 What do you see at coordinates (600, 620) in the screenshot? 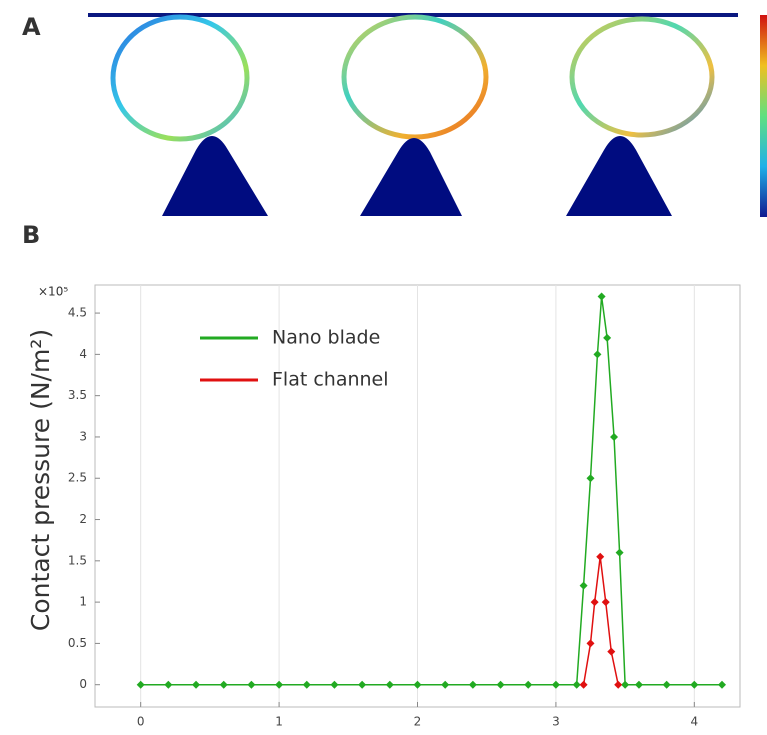
I see `series-line` at bounding box center [600, 620].